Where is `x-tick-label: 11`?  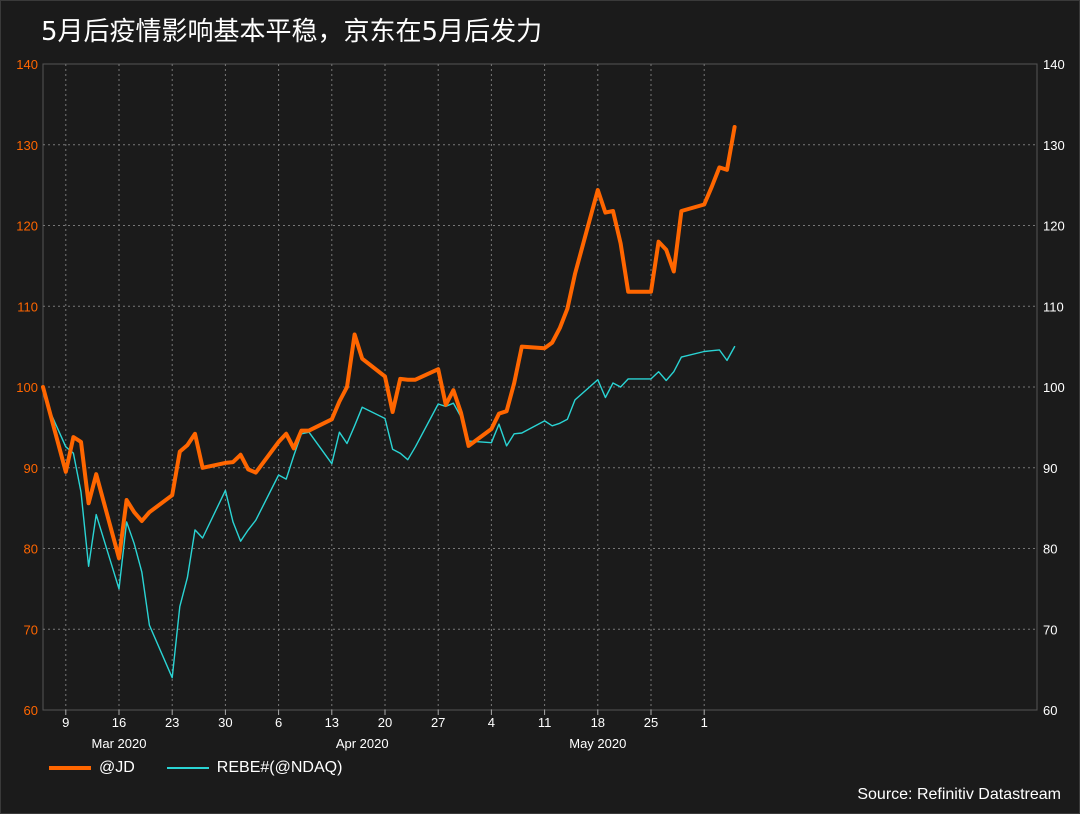
x-tick-label: 11 is located at coordinates (545, 722).